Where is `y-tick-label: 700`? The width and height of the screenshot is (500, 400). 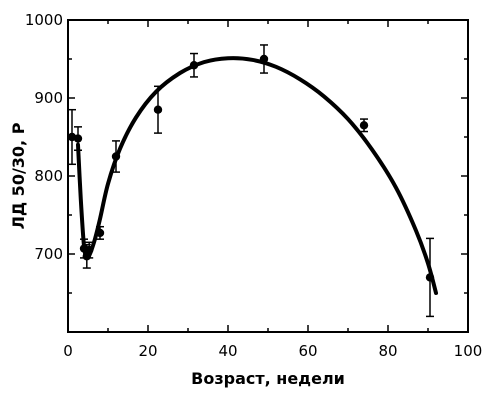
y-tick-label: 700 is located at coordinates (48, 254).